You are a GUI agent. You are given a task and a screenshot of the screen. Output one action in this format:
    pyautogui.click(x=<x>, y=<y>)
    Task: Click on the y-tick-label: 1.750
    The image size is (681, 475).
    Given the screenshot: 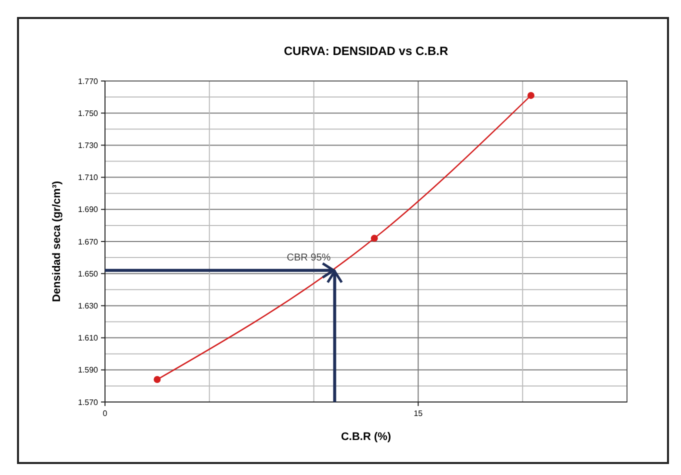 What is the action you would take?
    pyautogui.click(x=88, y=113)
    